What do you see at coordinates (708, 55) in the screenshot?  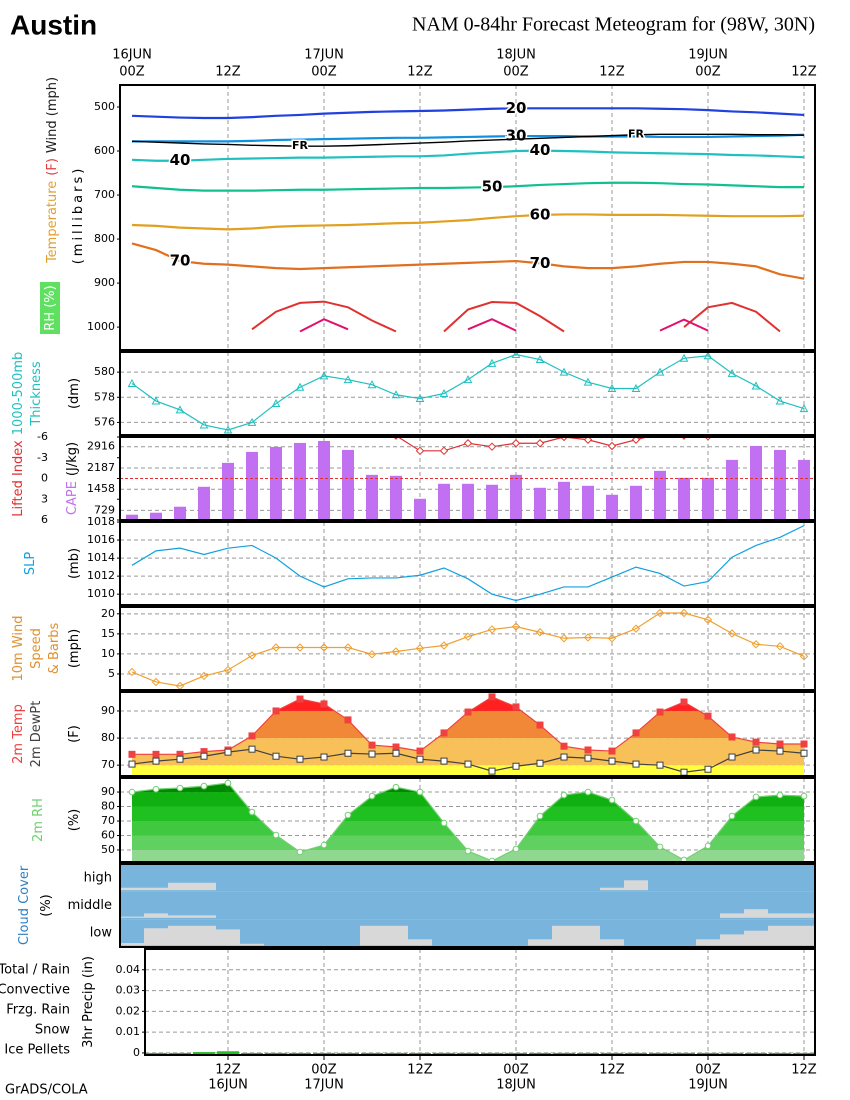 I see `top-date-label: 19JUN` at bounding box center [708, 55].